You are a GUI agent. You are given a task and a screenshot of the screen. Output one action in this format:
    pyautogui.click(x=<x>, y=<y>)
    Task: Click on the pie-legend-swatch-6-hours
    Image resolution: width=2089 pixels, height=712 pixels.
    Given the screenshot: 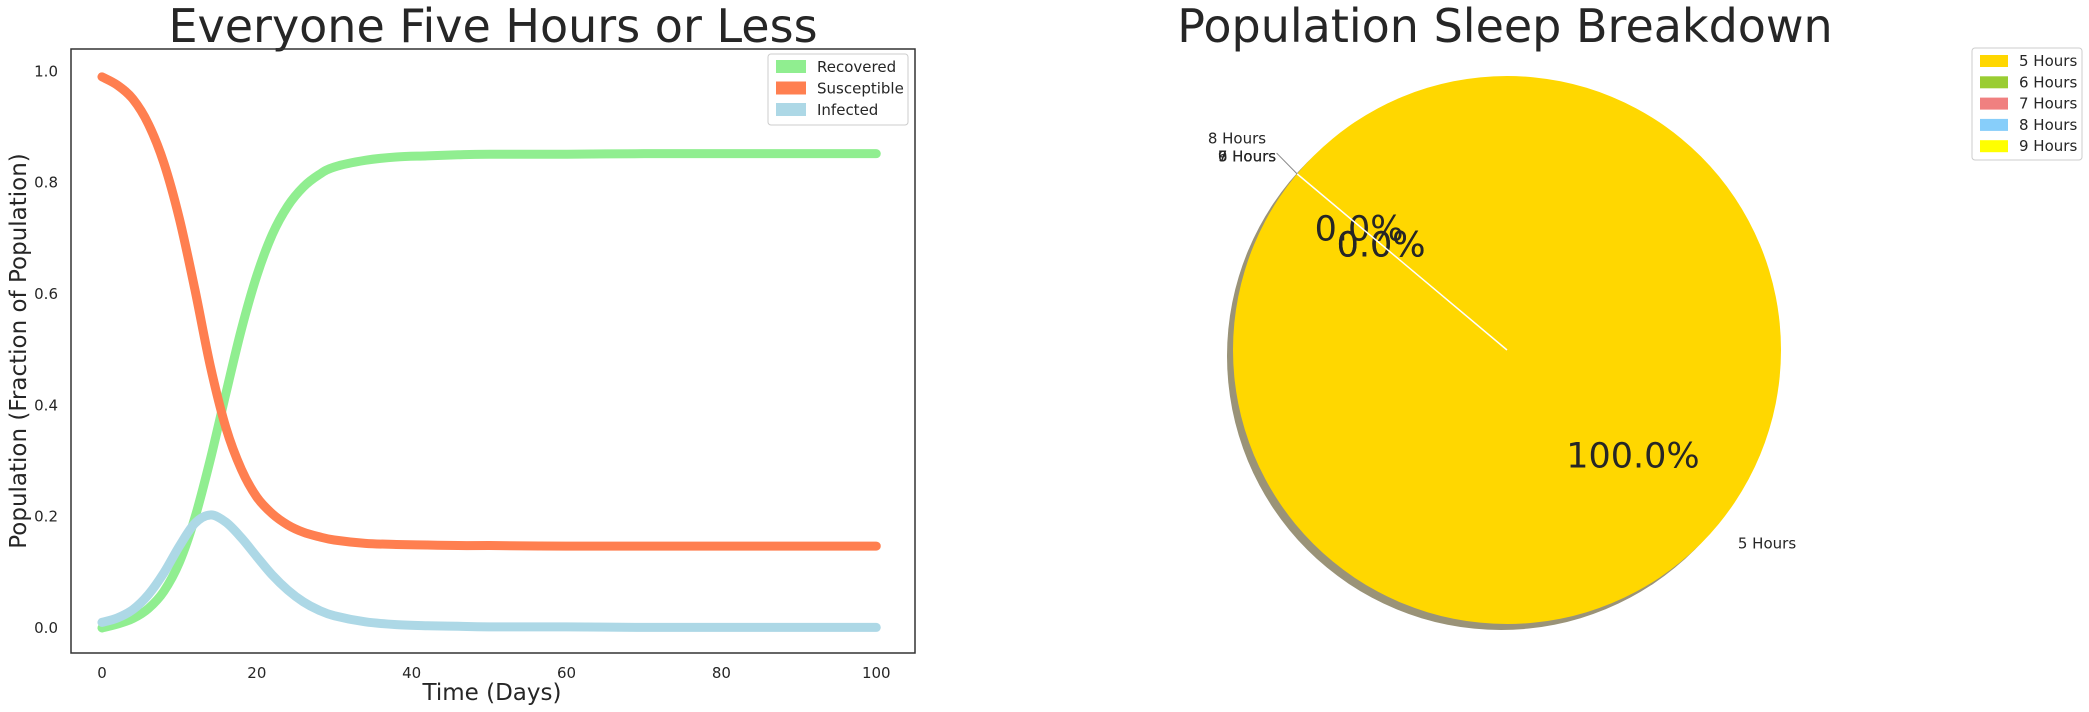 What is the action you would take?
    pyautogui.click(x=1994, y=82)
    